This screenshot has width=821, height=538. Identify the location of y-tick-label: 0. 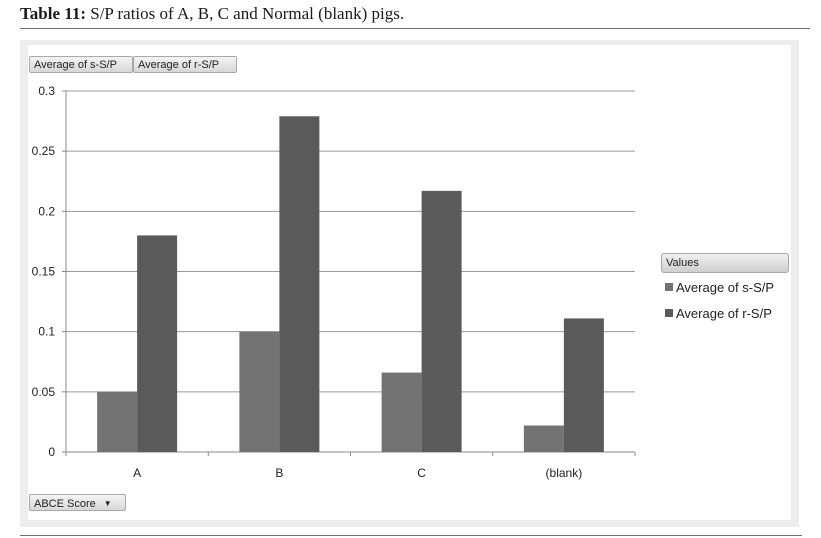
(51, 452).